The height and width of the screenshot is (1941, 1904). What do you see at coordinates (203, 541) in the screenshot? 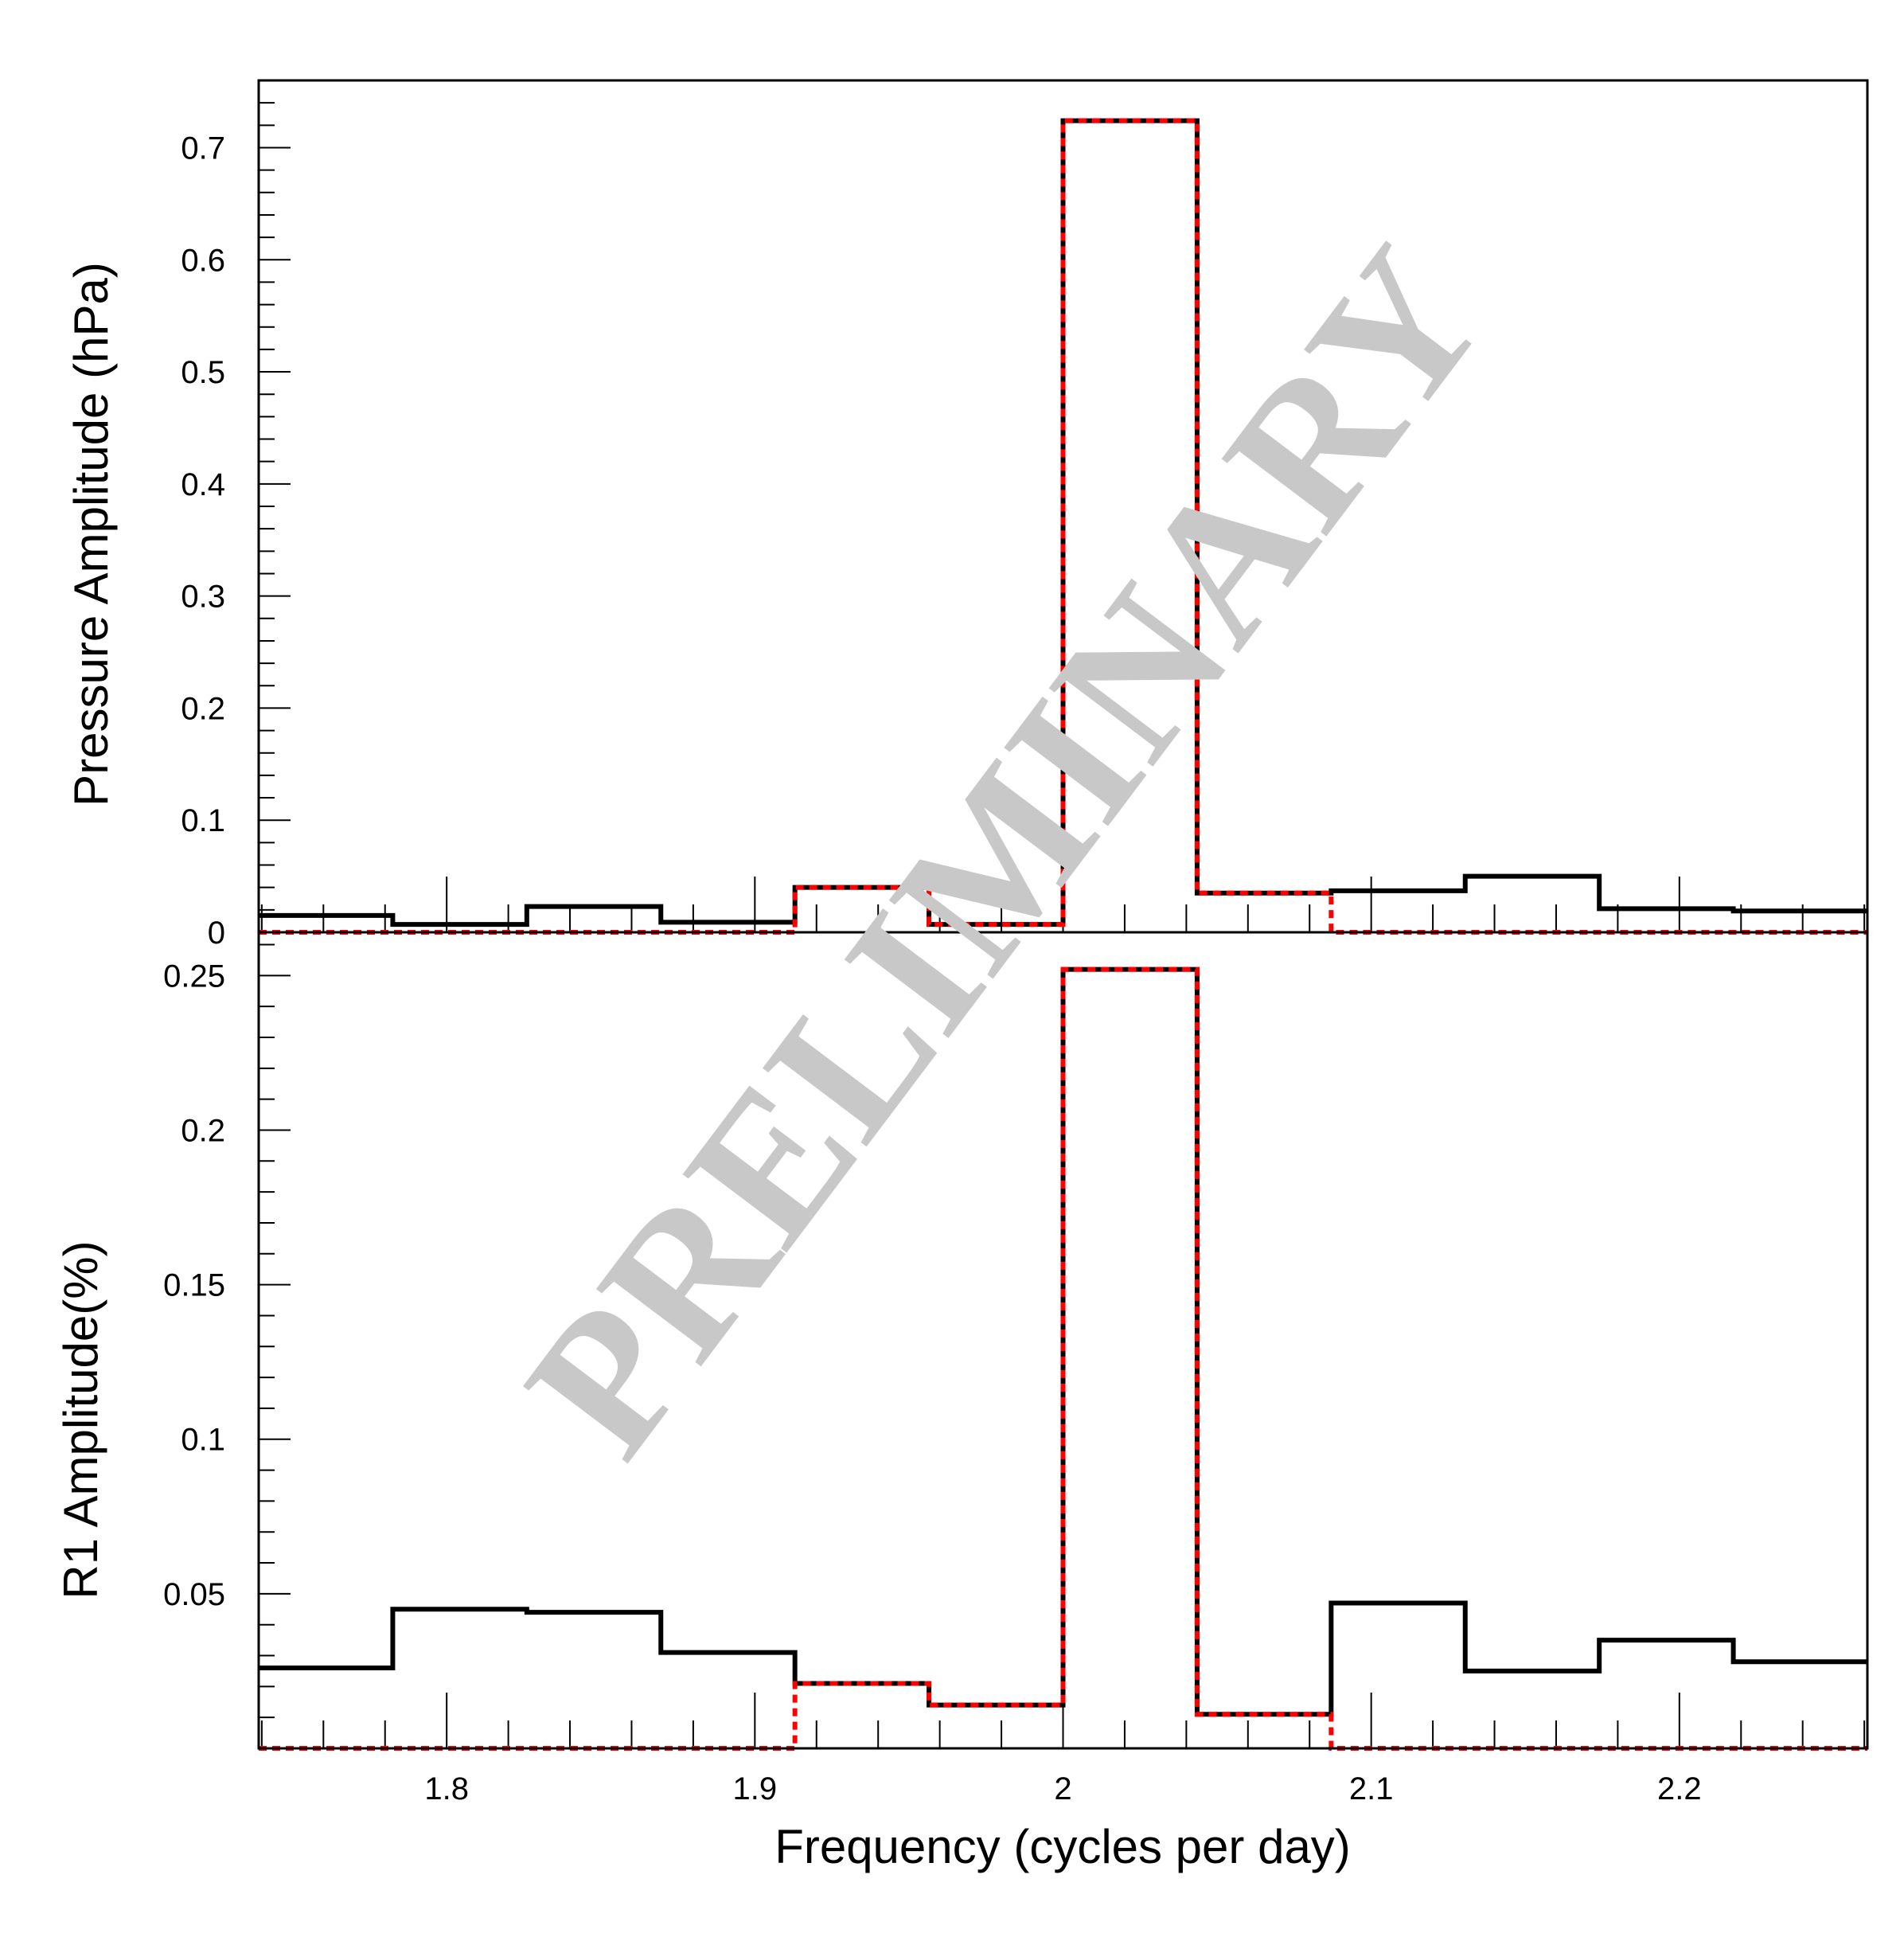
I see `top-panel-ytick-labels: 0 0.1 0.2 0.3 0.4 0.5 0.6 0.7` at bounding box center [203, 541].